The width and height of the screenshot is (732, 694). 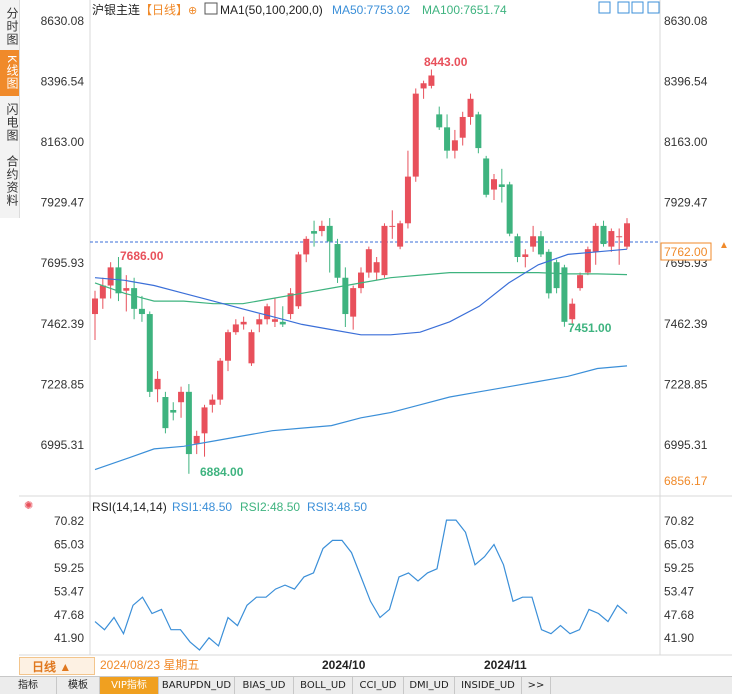 I want to click on tab-kline-chart: K线图, so click(x=9, y=73).